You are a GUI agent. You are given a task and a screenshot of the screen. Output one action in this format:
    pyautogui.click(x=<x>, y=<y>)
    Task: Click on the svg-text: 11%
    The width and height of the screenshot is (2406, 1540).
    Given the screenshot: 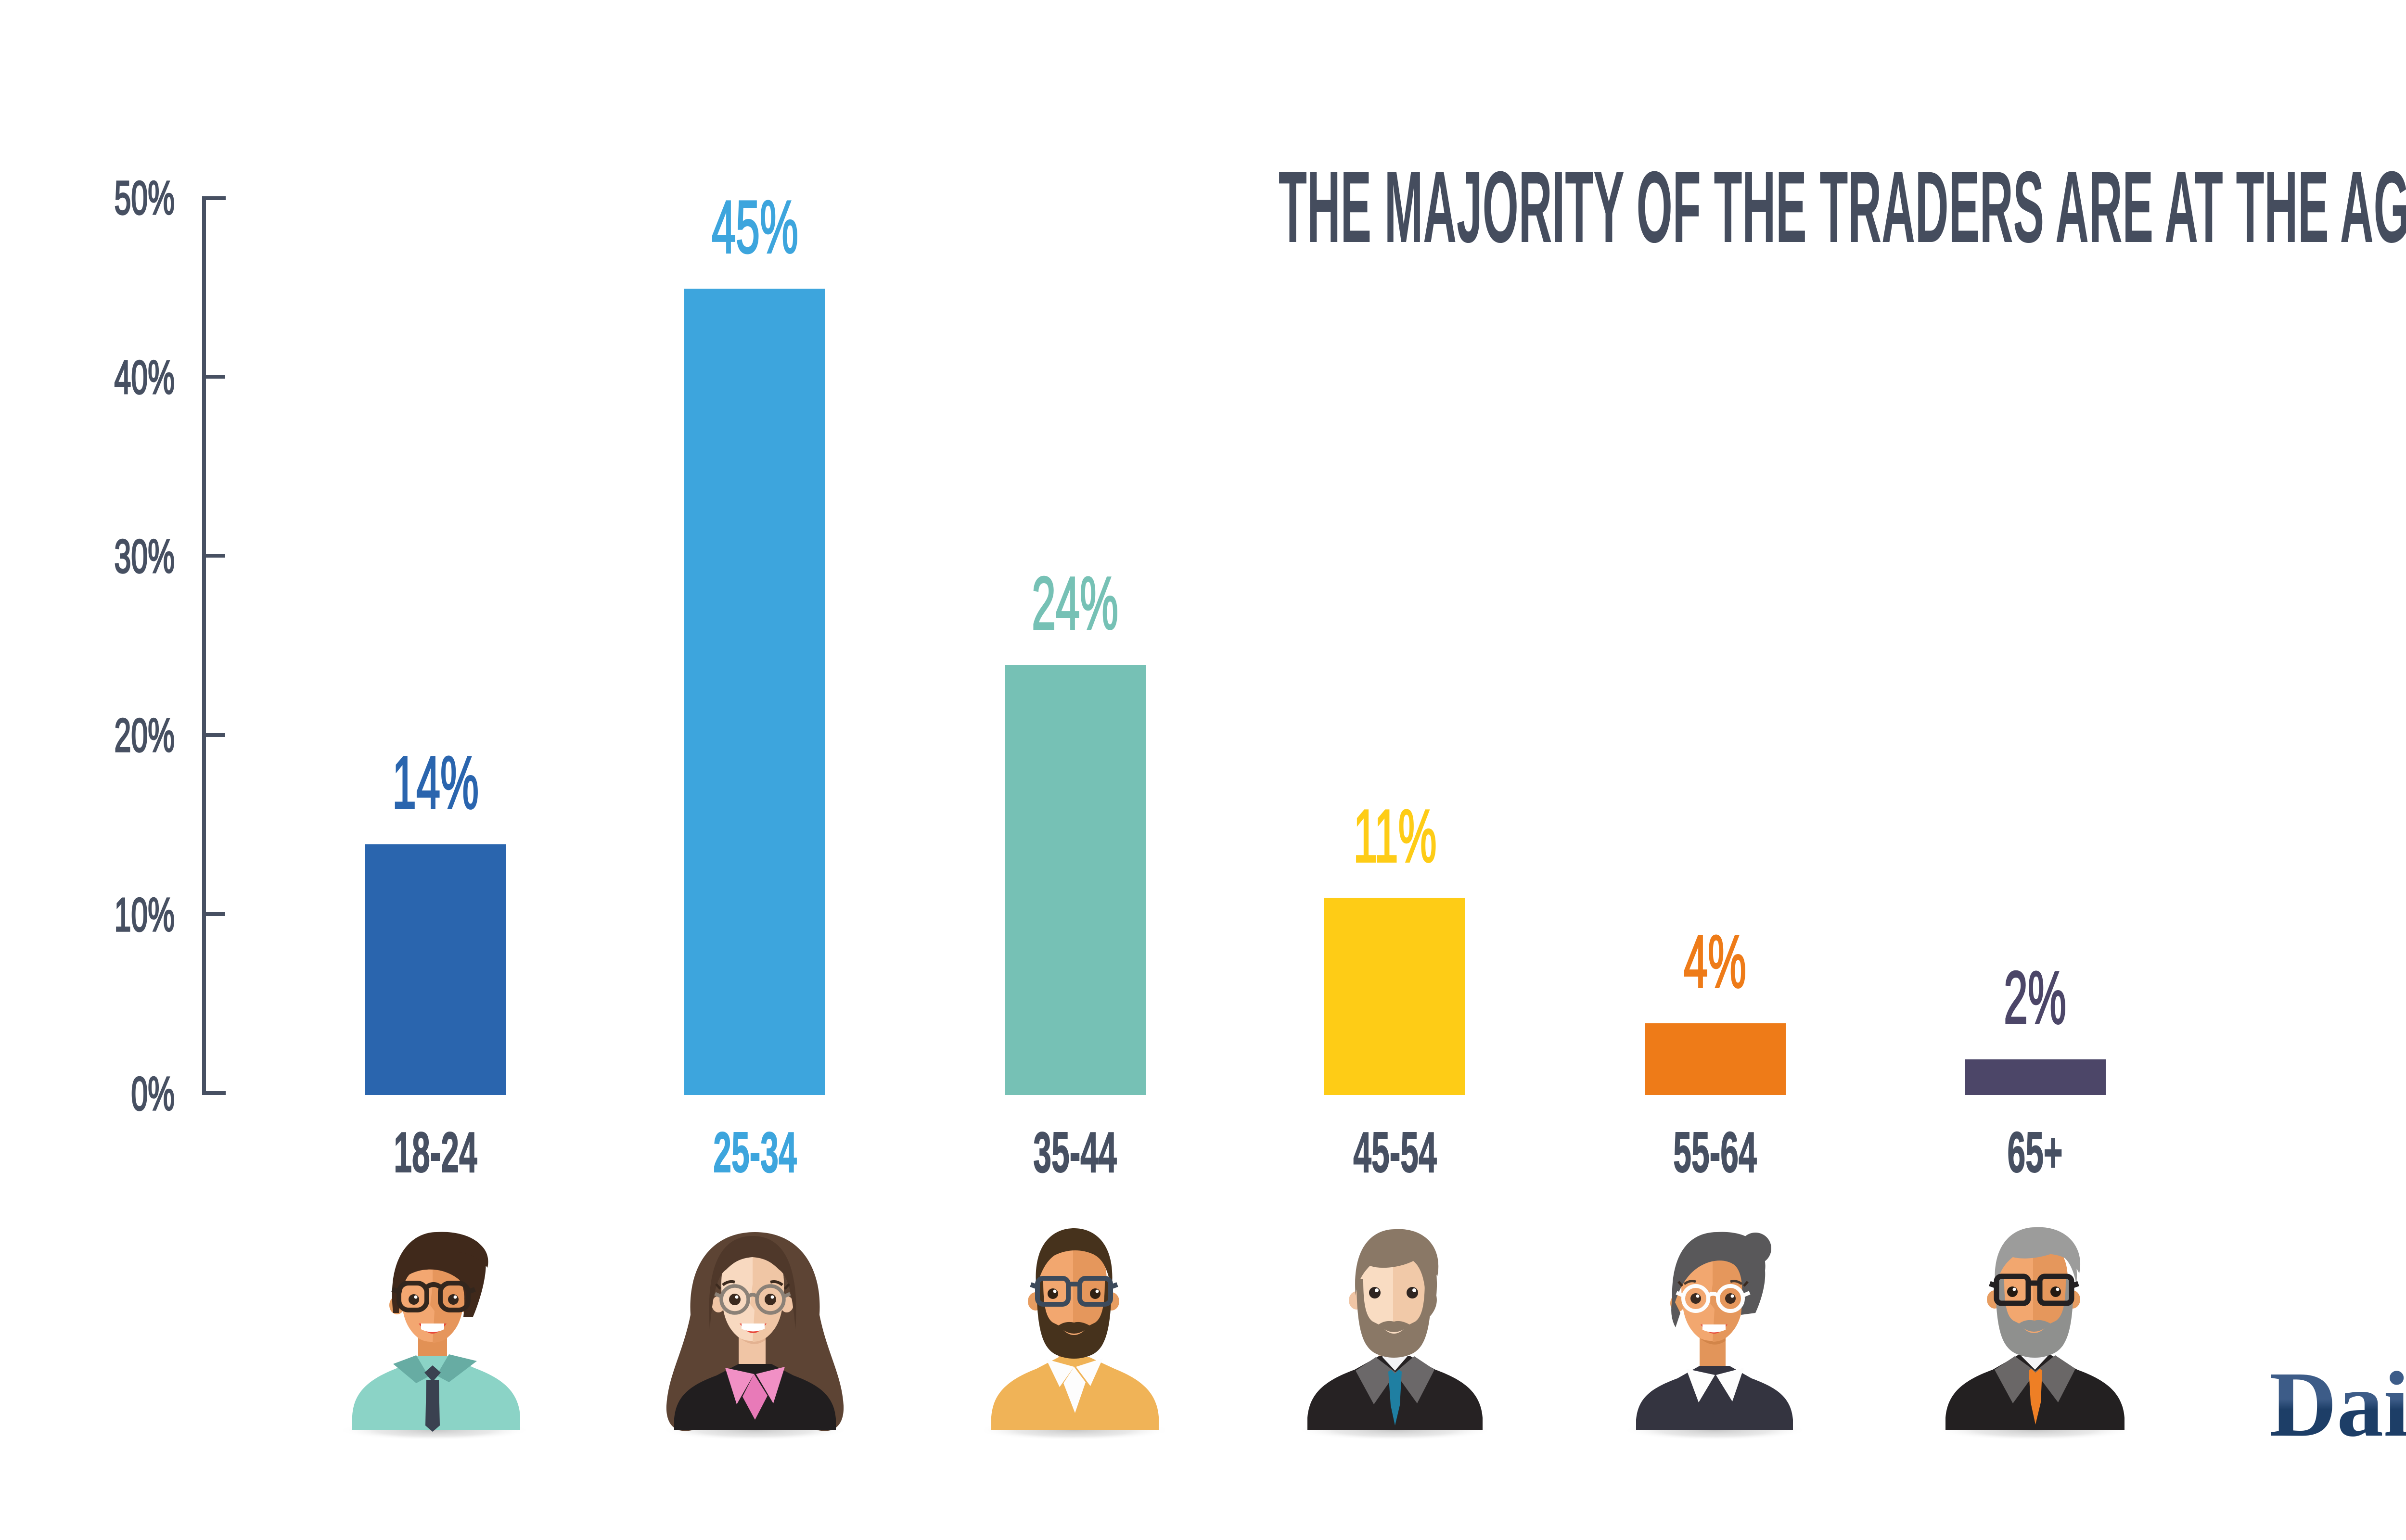 What is the action you would take?
    pyautogui.click(x=1394, y=836)
    